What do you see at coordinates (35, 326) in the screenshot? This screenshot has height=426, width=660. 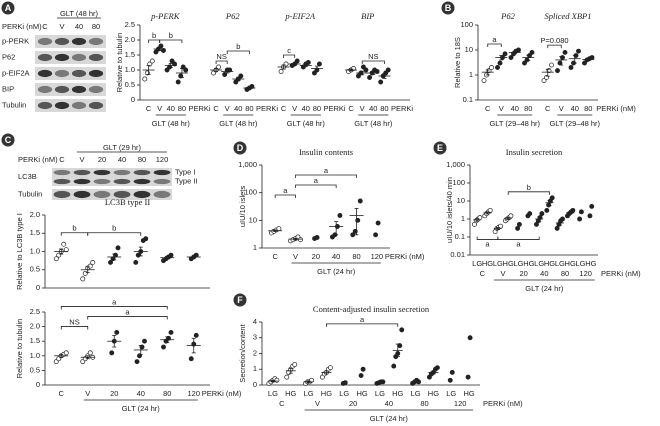 I see `y-tick-label: 2.0` at bounding box center [35, 326].